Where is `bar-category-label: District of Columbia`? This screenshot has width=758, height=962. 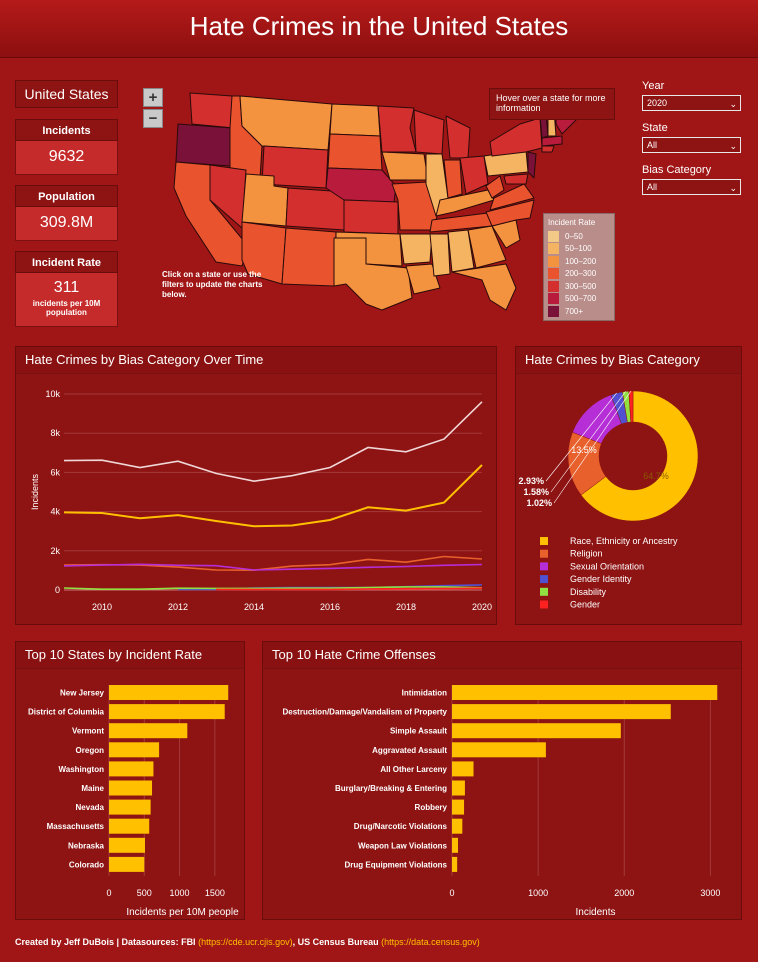 bar-category-label: District of Columbia is located at coordinates (66, 712).